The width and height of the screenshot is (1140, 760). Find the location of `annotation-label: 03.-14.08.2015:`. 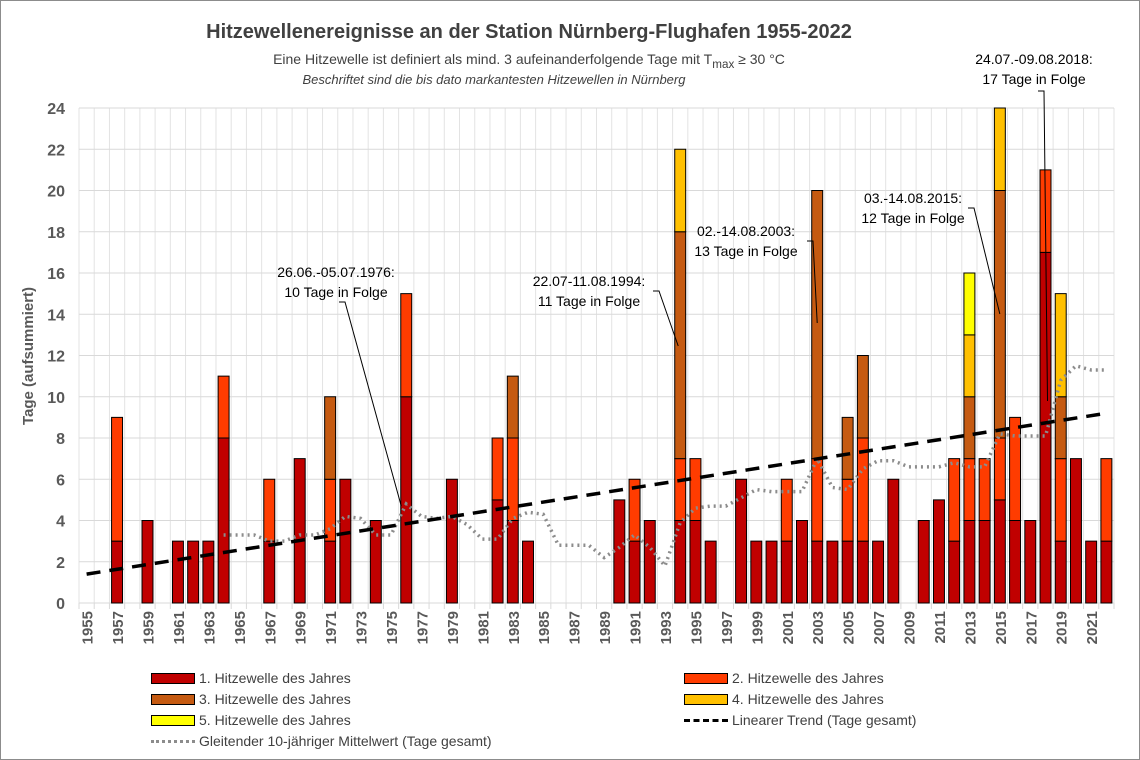

annotation-label: 03.-14.08.2015: is located at coordinates (913, 198).